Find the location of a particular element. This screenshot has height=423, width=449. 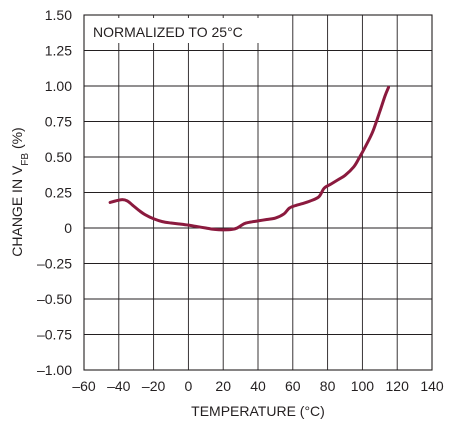

x-tick-label: 140 is located at coordinates (432, 386).